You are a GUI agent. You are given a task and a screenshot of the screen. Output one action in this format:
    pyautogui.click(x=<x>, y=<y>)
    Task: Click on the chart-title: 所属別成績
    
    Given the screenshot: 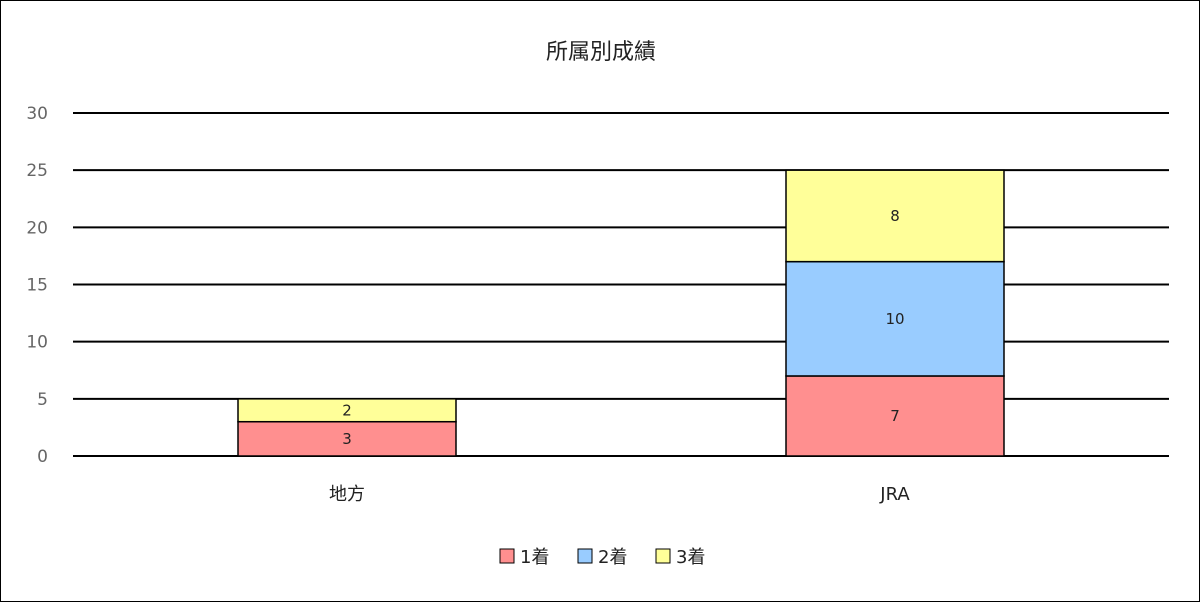 What is the action you would take?
    pyautogui.click(x=601, y=52)
    